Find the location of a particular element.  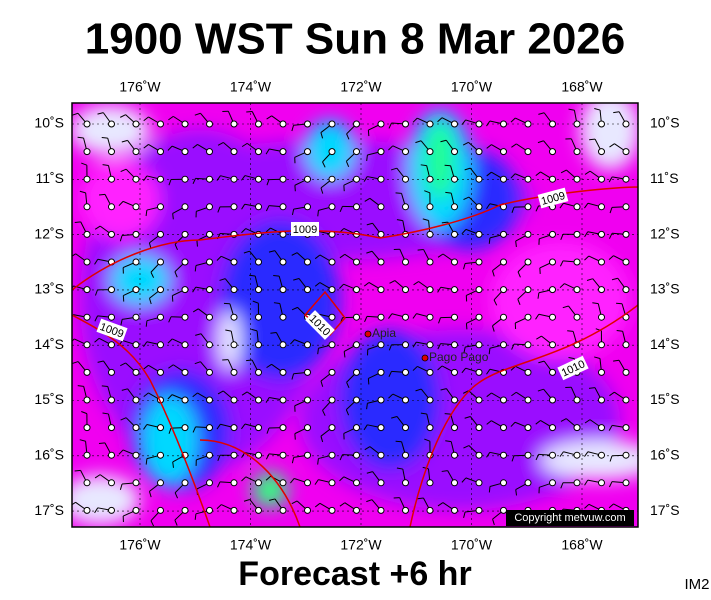

latitude-label-left: 12˚S is located at coordinates (49, 233).